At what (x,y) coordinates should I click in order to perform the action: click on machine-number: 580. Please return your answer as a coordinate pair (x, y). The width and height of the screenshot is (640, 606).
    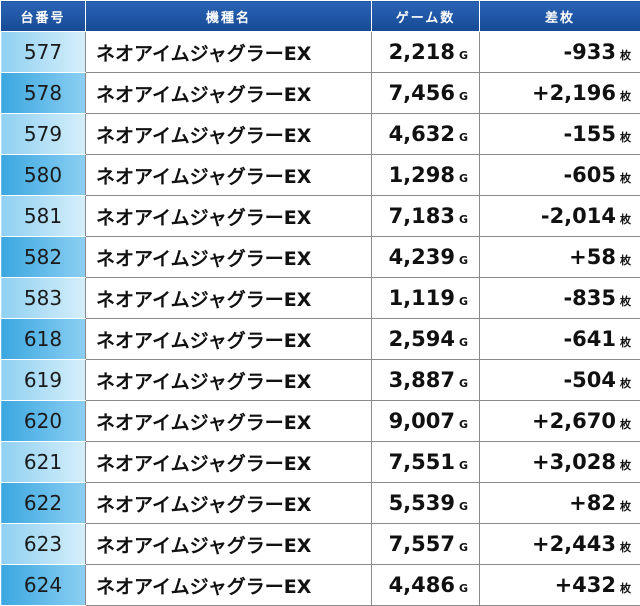
    Looking at the image, I should click on (43, 175).